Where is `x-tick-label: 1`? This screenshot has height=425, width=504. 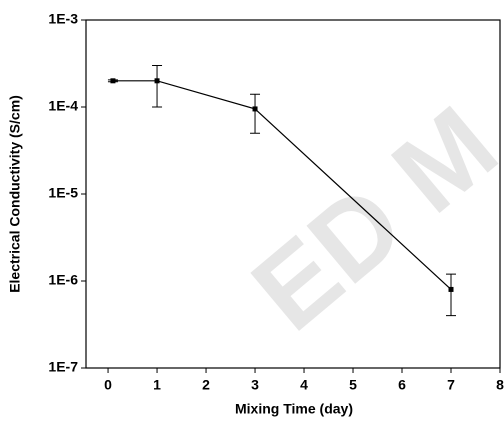
x-tick-label: 1 is located at coordinates (157, 385).